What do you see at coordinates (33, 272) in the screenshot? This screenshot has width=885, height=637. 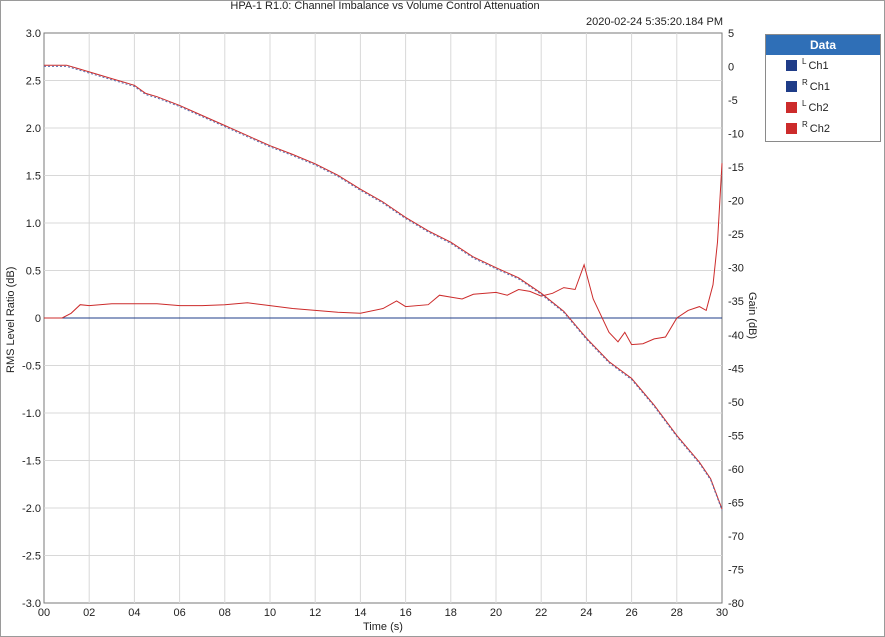 I see `y-left-tick-label: 0.5` at bounding box center [33, 272].